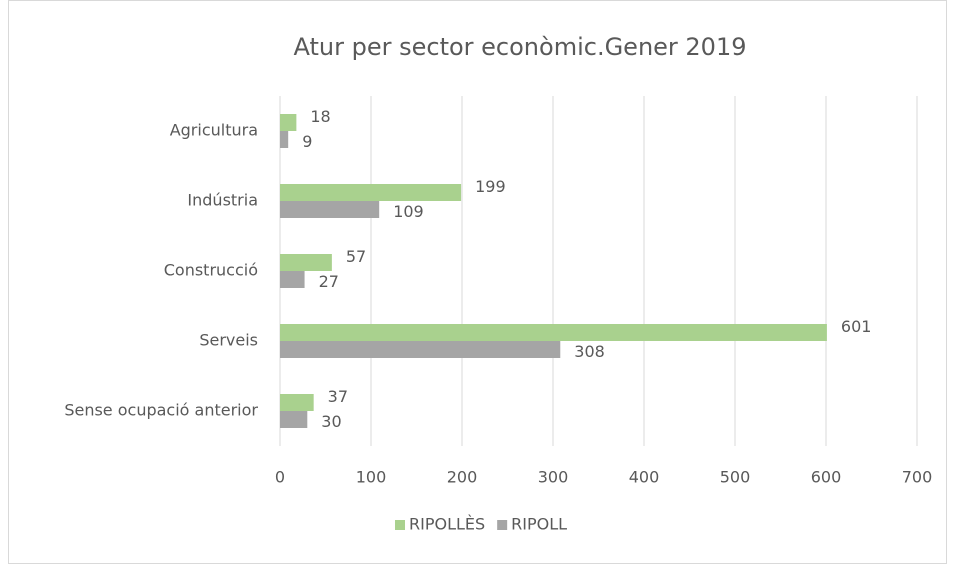  I want to click on legend-label: RIPOLL, so click(539, 524).